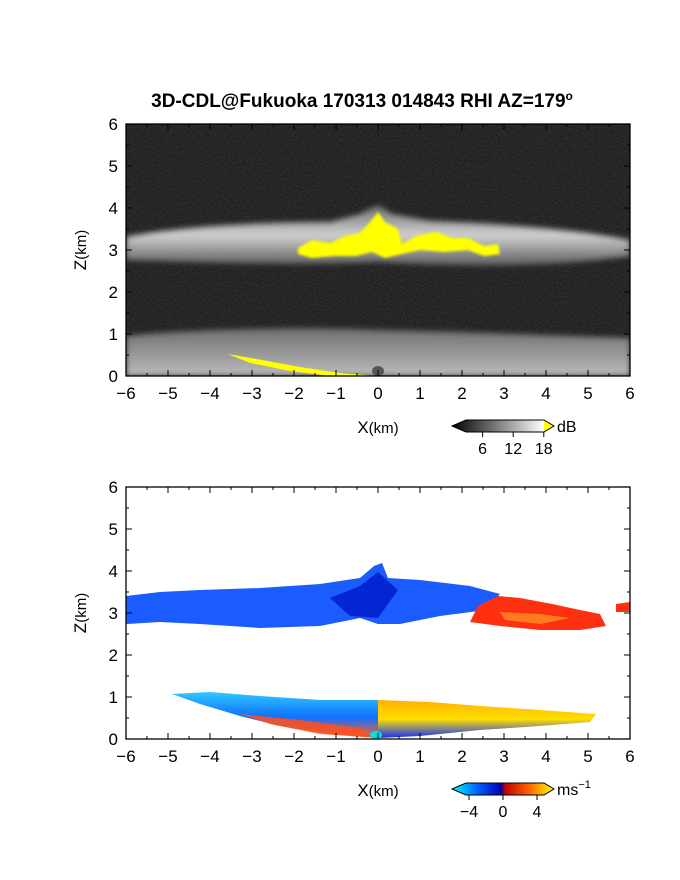 The image size is (680, 880). I want to click on colorbar-tick-label: 12, so click(513, 449).